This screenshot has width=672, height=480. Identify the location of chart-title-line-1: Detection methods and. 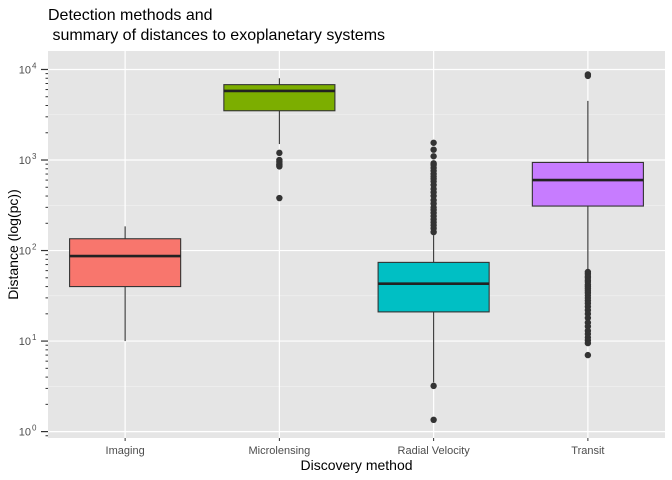
(130, 15).